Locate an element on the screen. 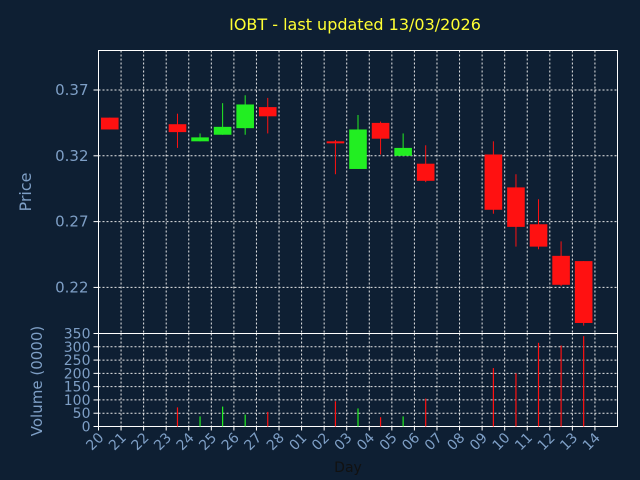 The width and height of the screenshot is (640, 480). price-ytick-label: 0.37 is located at coordinates (71, 90).